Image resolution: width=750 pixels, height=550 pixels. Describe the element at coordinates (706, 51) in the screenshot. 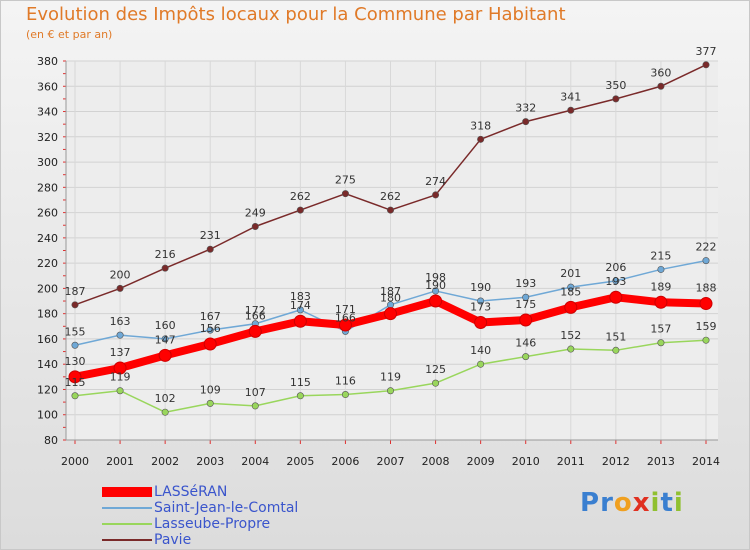

I see `data-label: 377` at that location.